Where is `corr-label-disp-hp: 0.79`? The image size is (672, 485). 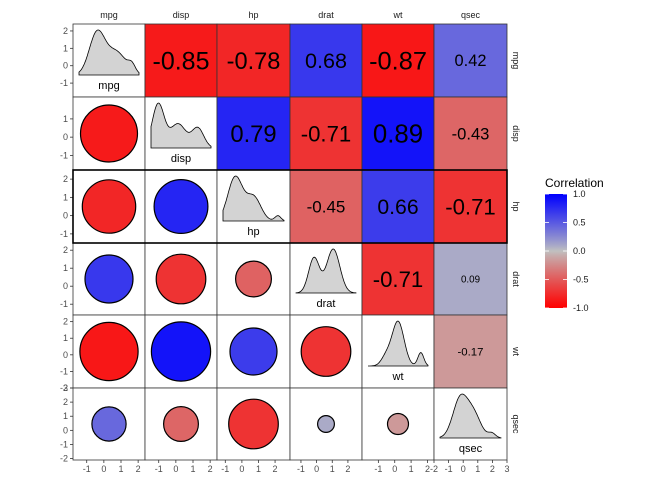 corr-label-disp-hp: 0.79 is located at coordinates (253, 134).